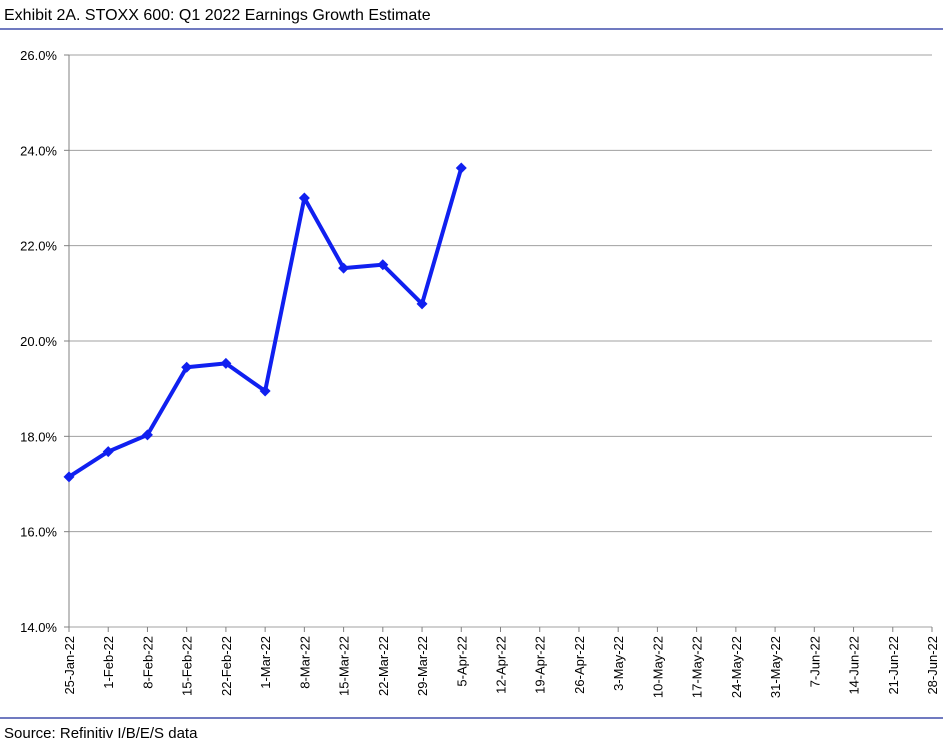 The height and width of the screenshot is (744, 943). I want to click on x-tick-label: 14-Jun-22, so click(854, 665).